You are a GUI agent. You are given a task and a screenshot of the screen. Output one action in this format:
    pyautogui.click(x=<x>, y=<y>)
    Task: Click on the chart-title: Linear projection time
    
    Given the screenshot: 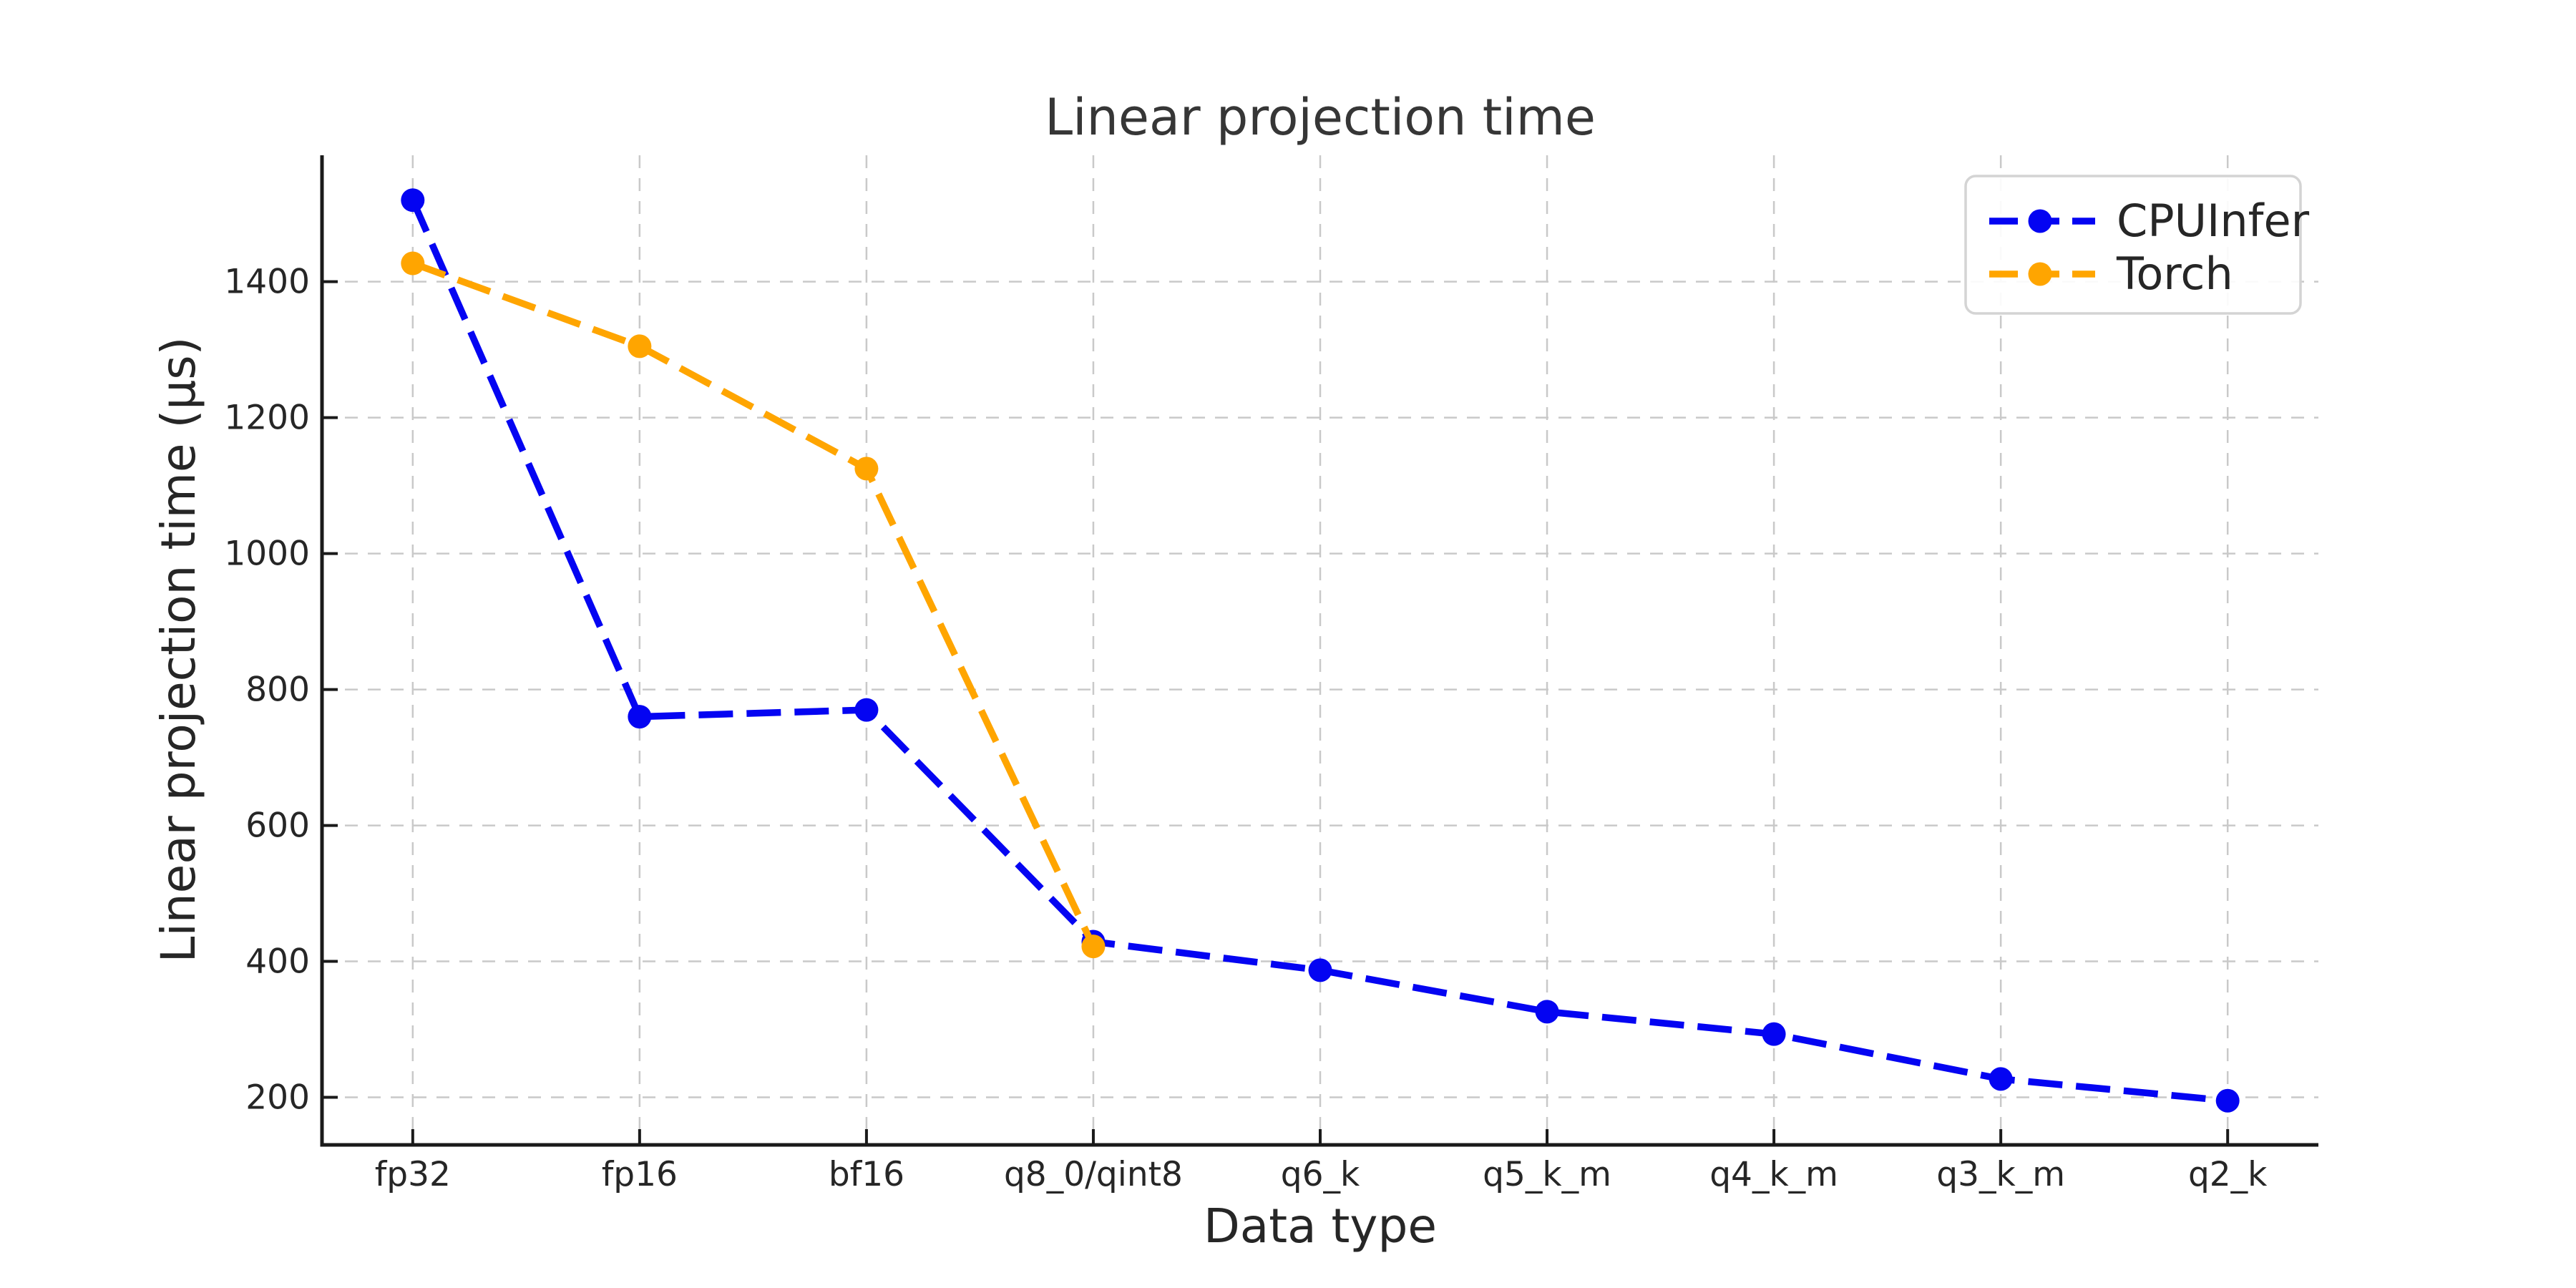 What is the action you would take?
    pyautogui.click(x=1320, y=117)
    